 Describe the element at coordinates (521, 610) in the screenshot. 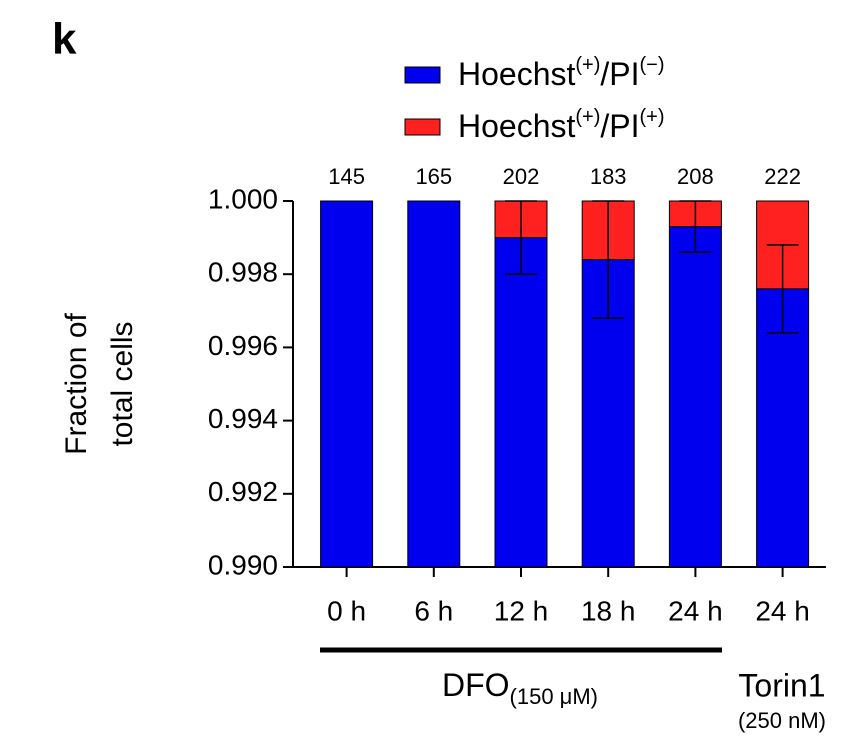

I see `x-tick-label: 12 h` at that location.